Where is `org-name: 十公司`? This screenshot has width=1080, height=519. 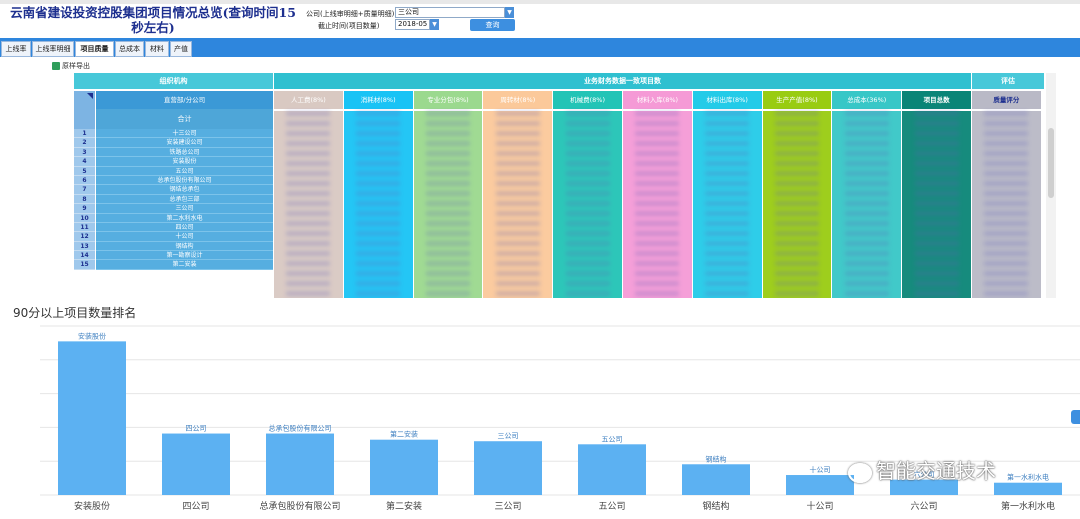
org-name: 十公司 is located at coordinates (184, 237).